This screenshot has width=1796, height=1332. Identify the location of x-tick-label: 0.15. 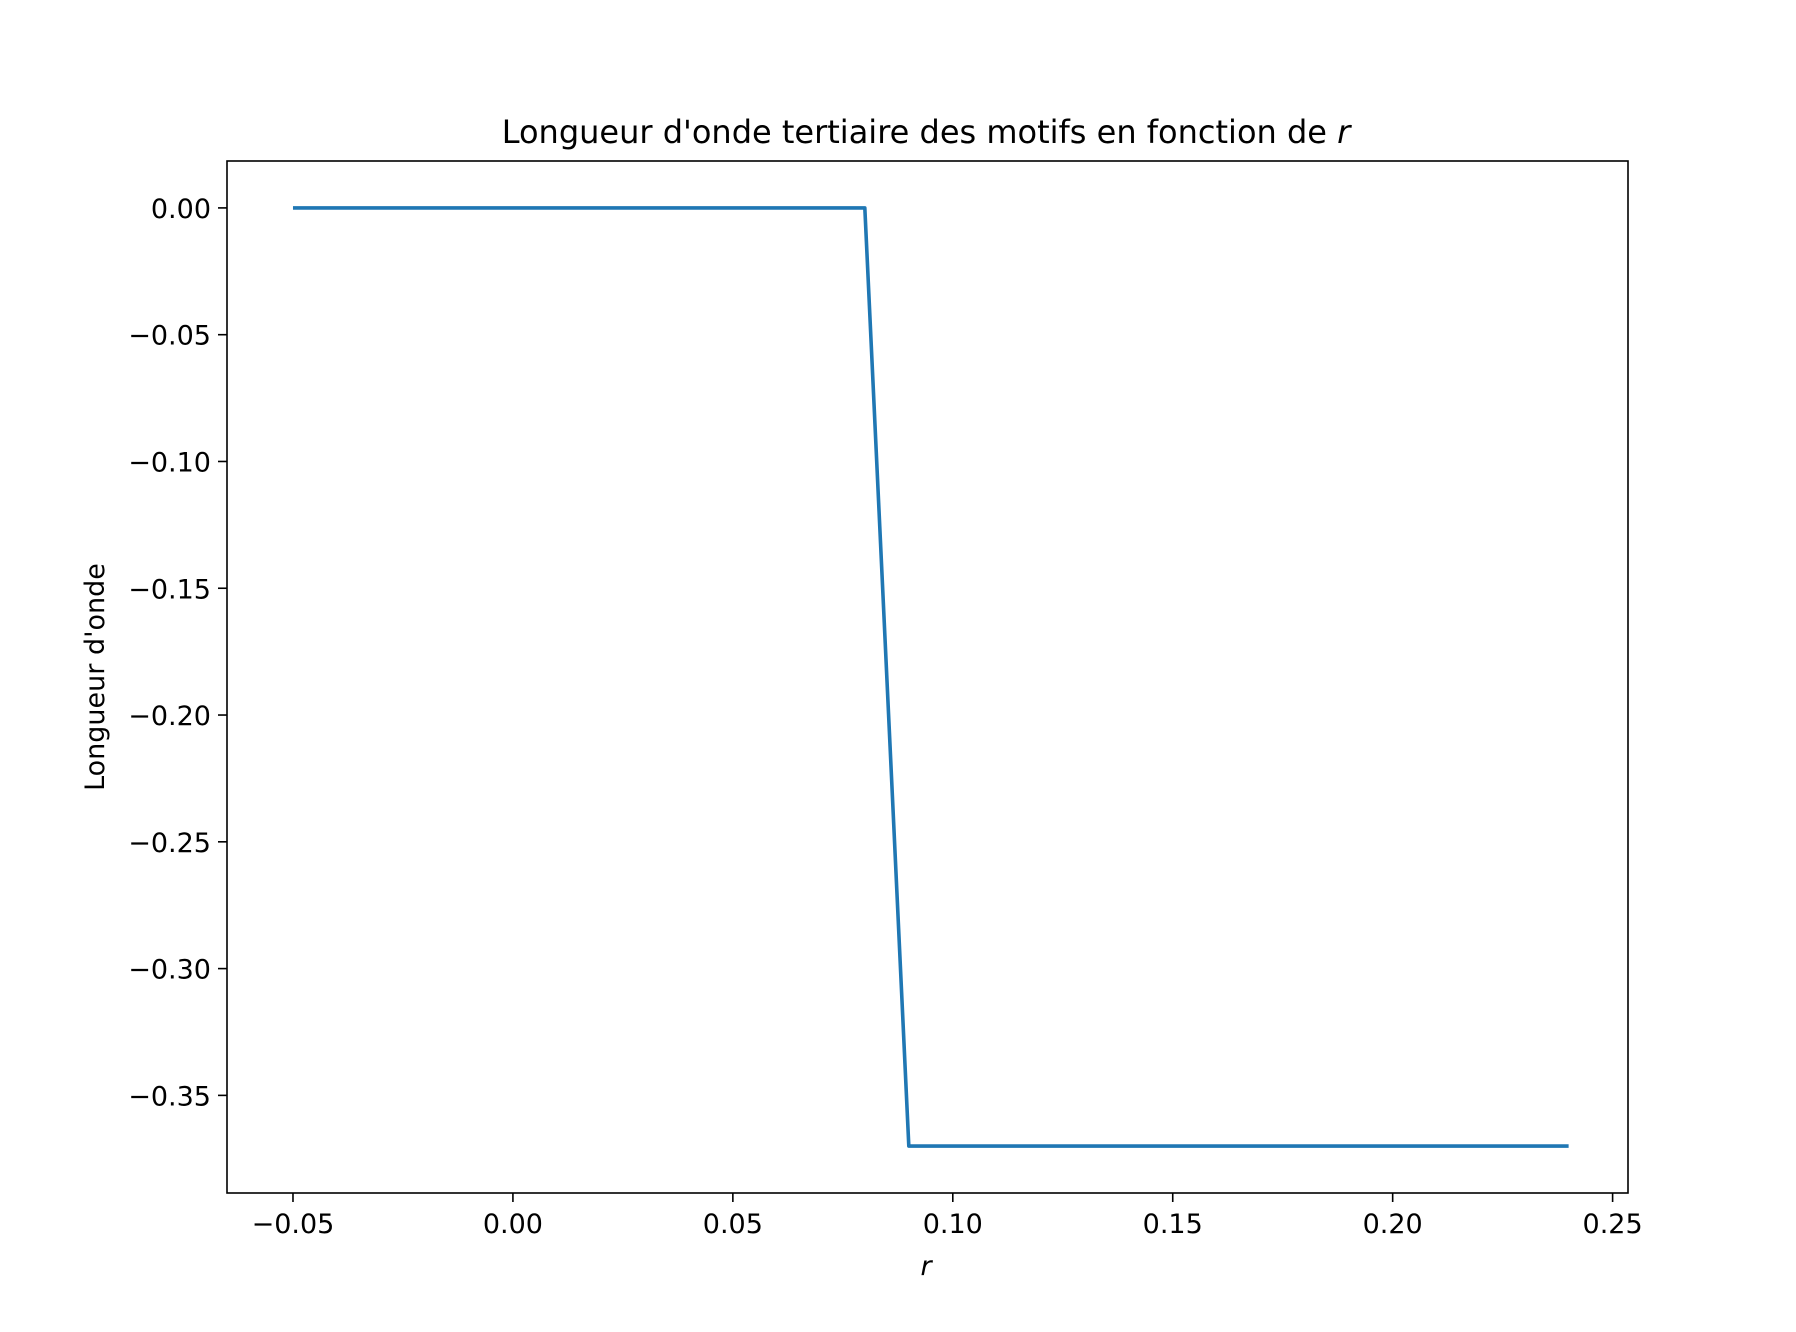
(1173, 1224).